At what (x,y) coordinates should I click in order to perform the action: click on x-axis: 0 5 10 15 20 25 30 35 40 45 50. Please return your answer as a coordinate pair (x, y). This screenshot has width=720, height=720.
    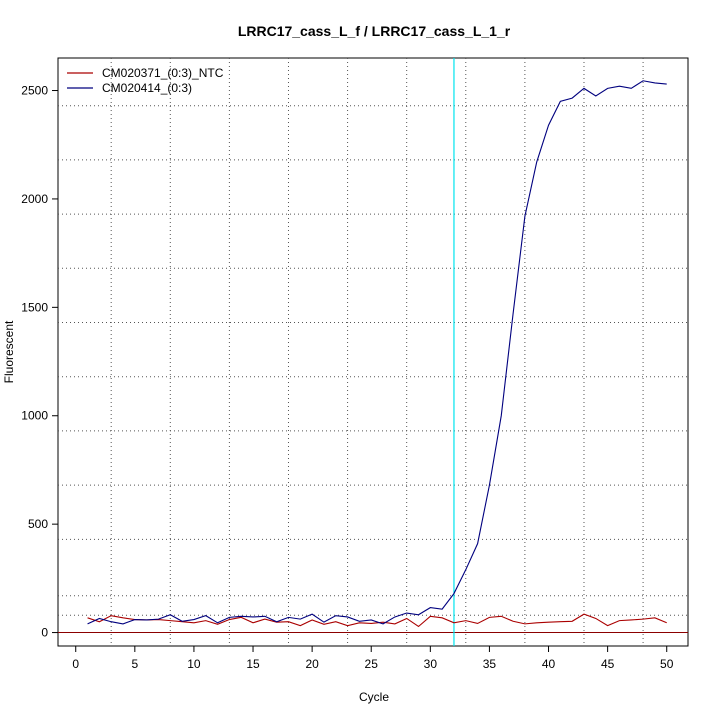
    Looking at the image, I should click on (373, 658).